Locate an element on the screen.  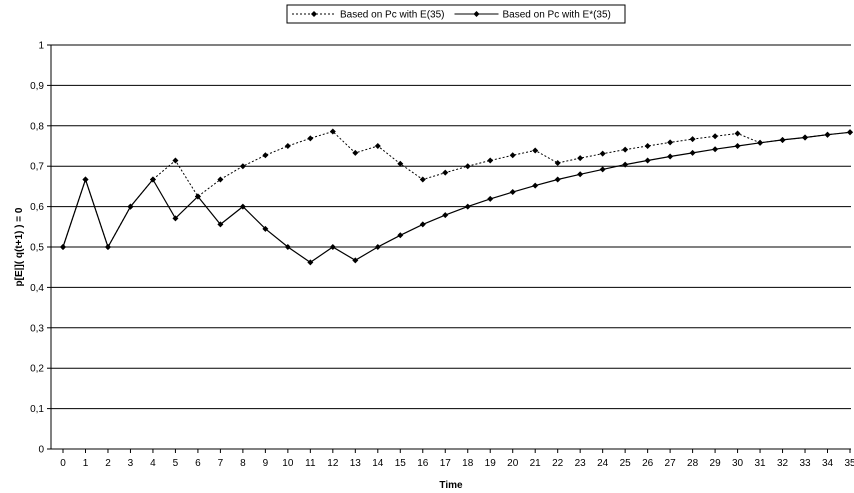
x-tick-label: 1 is located at coordinates (86, 463).